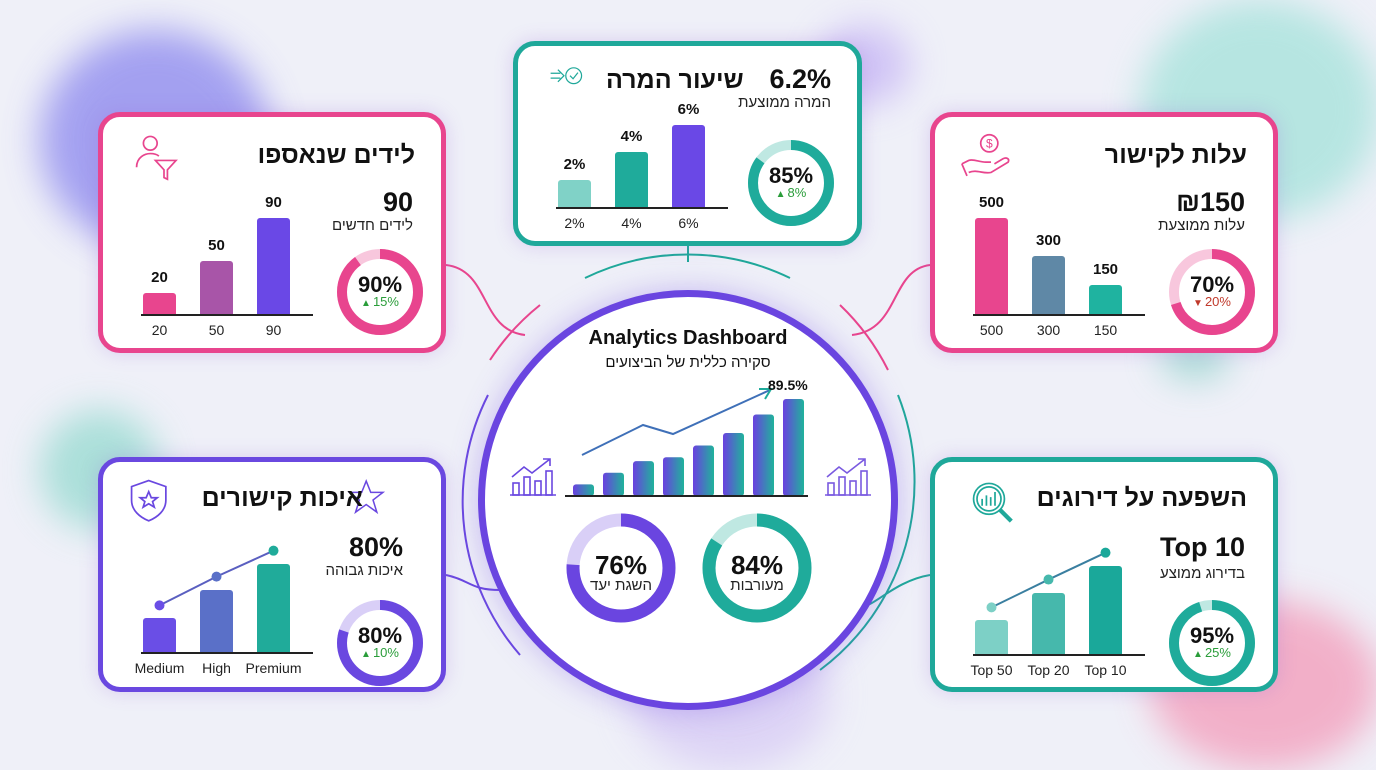 The image size is (1376, 770). I want to click on card-subtitle: איכות גבוהה, so click(364, 570).